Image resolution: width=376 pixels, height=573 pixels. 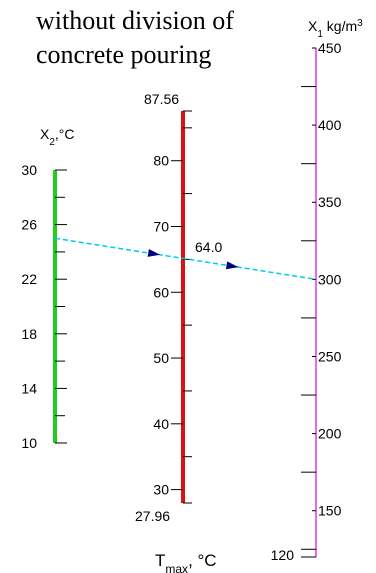 What do you see at coordinates (161, 99) in the screenshot?
I see `tmax-max-label: 87.56` at bounding box center [161, 99].